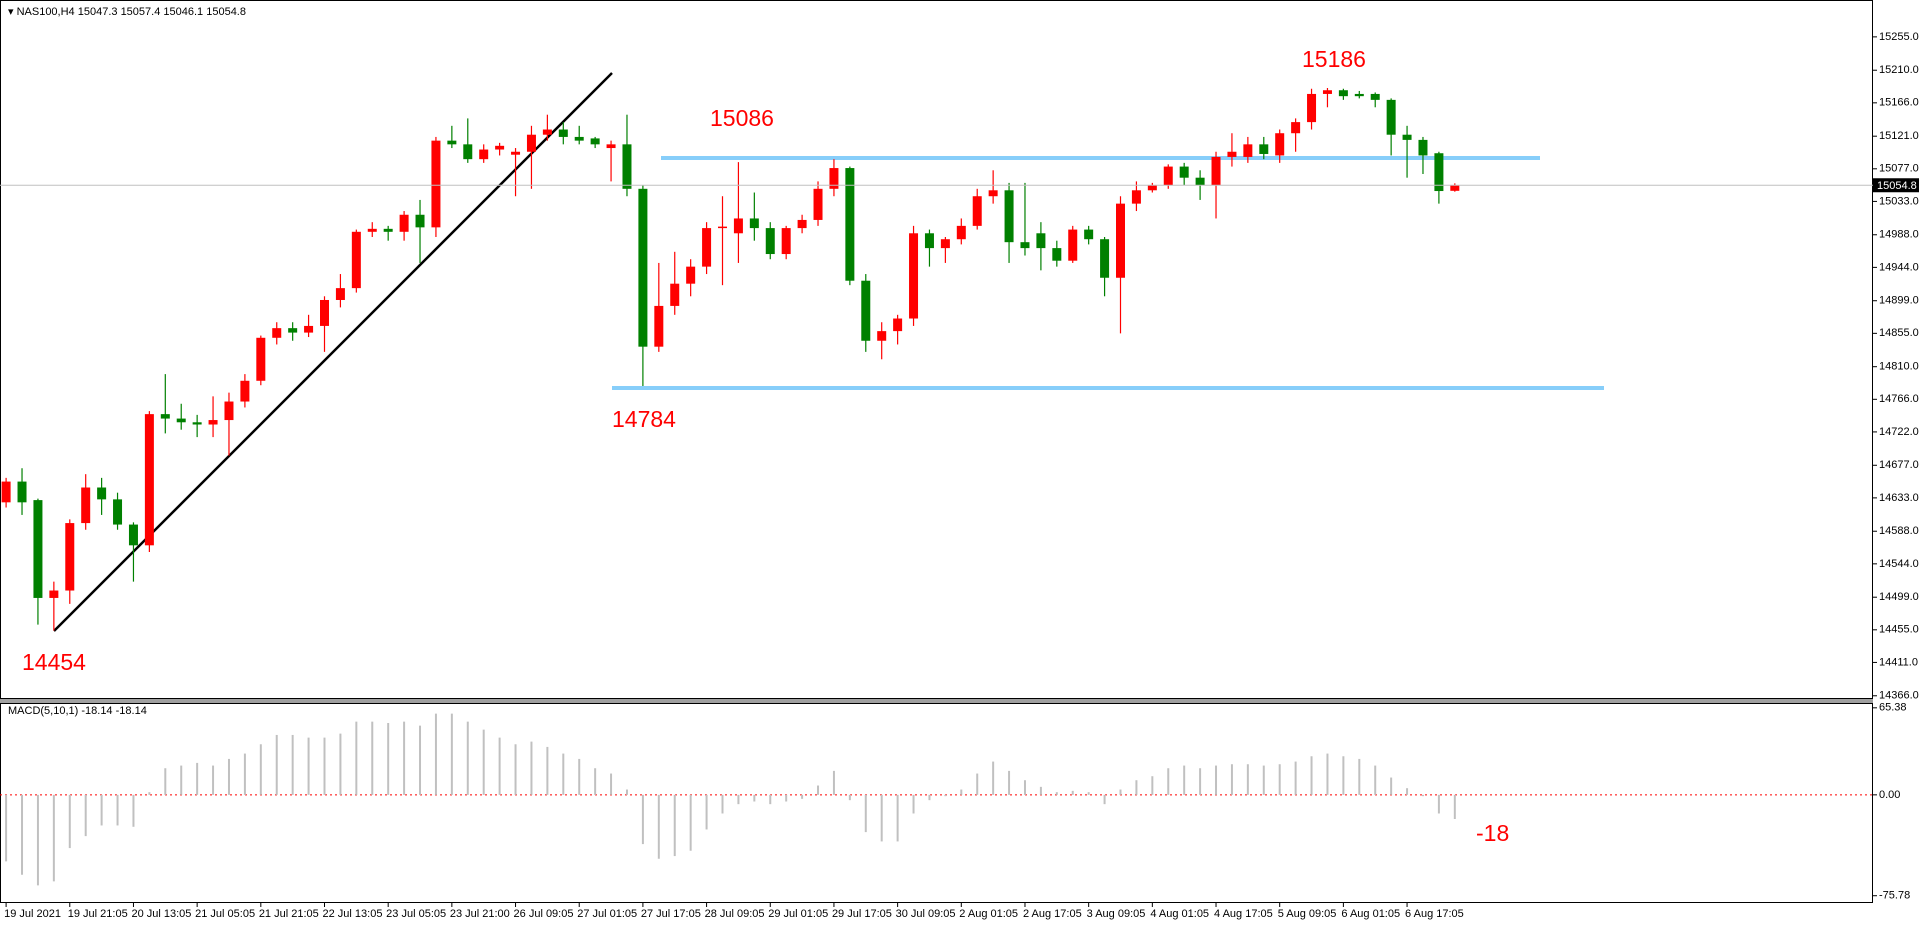 The width and height of the screenshot is (1920, 927). Describe the element at coordinates (988, 914) in the screenshot. I see `x-tick-label: 2 Aug 01:05` at that location.